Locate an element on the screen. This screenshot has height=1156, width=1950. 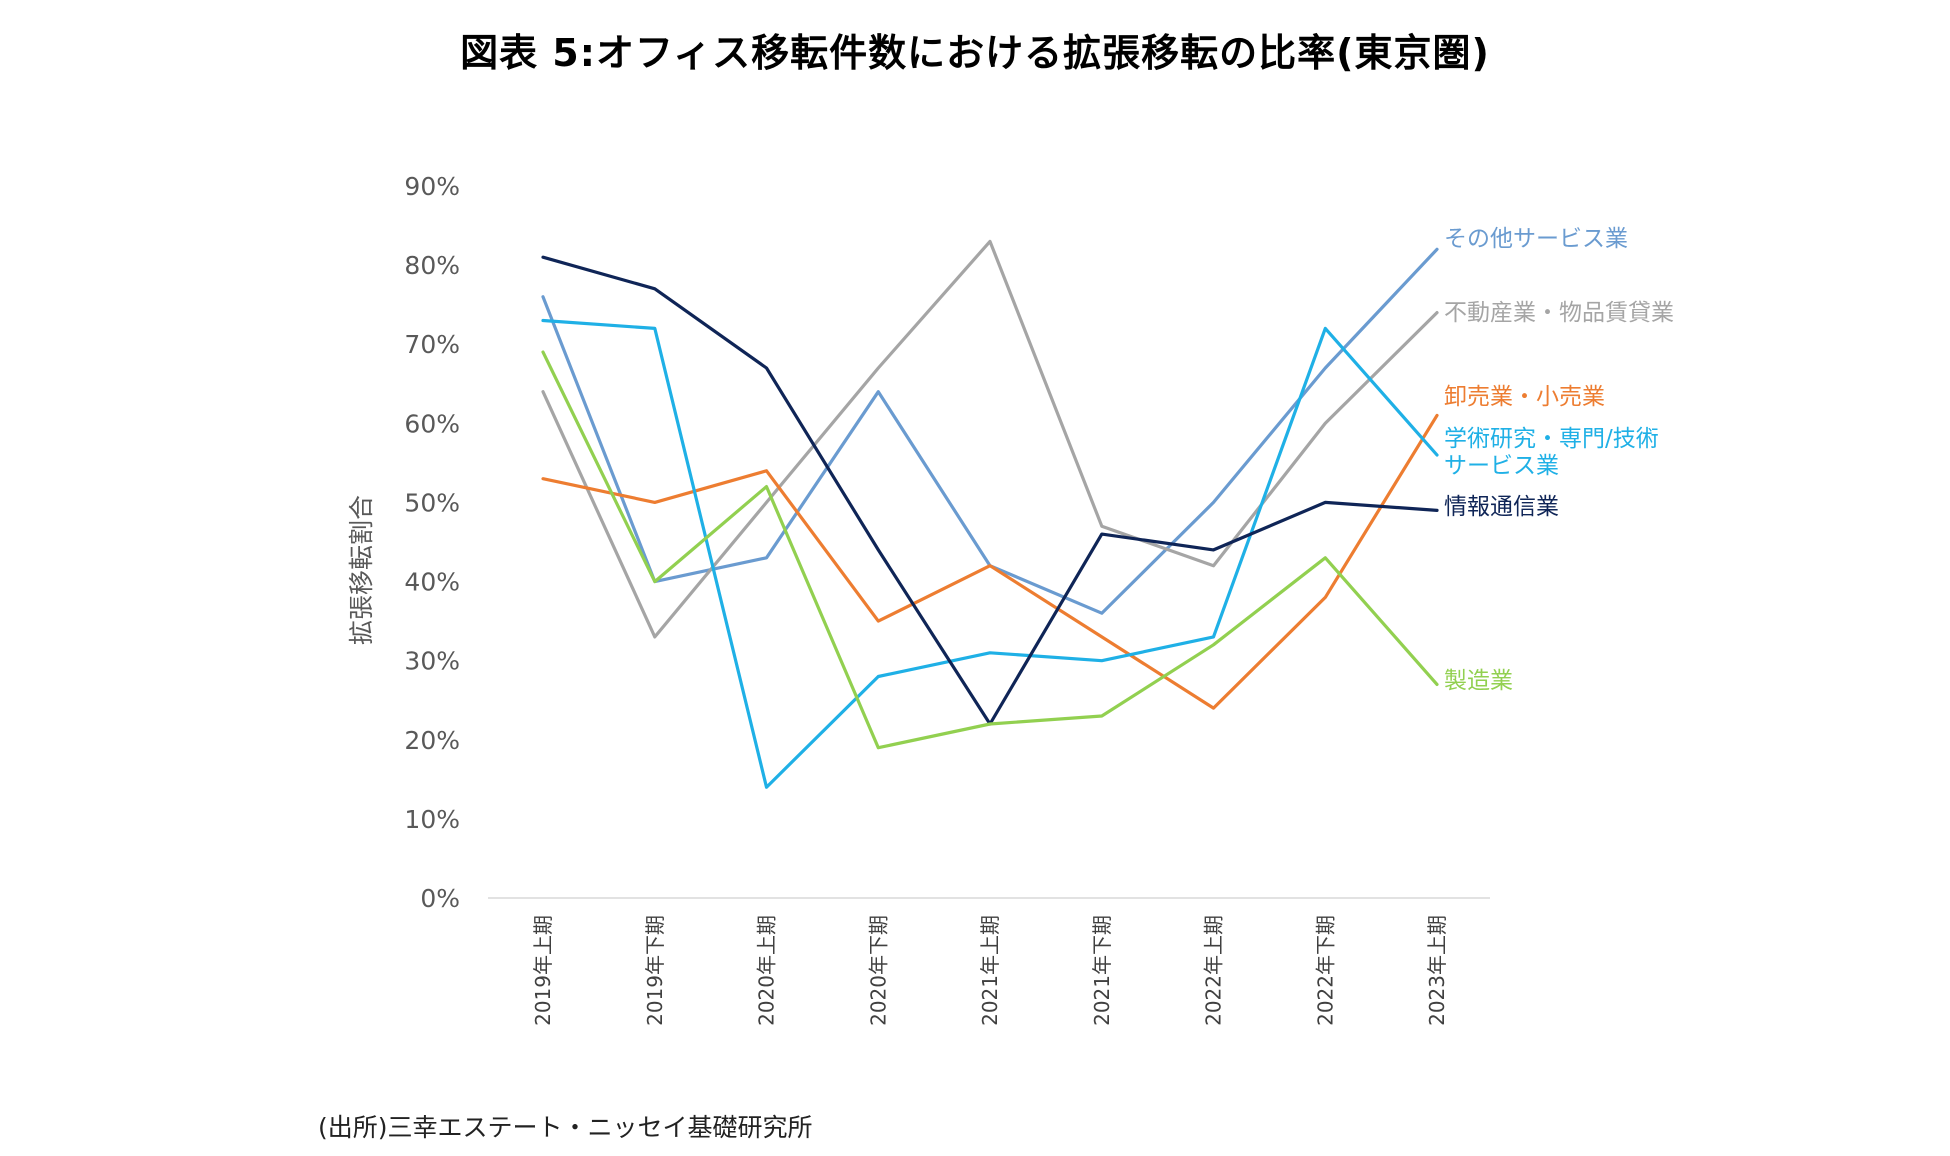
series-line is located at coordinates (990, 561).